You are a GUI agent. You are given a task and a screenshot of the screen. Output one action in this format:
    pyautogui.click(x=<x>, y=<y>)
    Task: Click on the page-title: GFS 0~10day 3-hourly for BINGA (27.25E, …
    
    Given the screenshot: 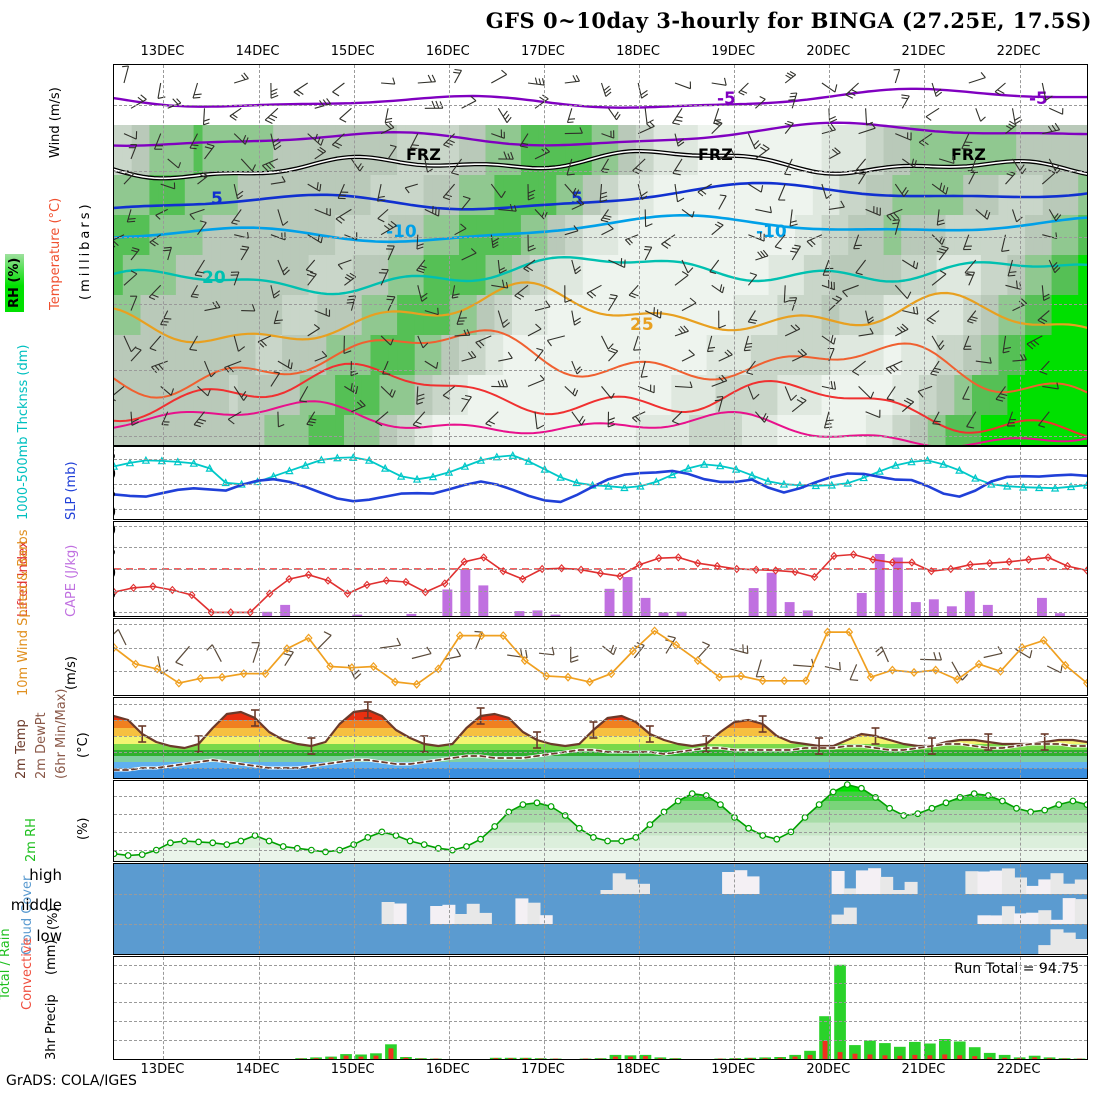 What is the action you would take?
    pyautogui.click(x=788, y=20)
    